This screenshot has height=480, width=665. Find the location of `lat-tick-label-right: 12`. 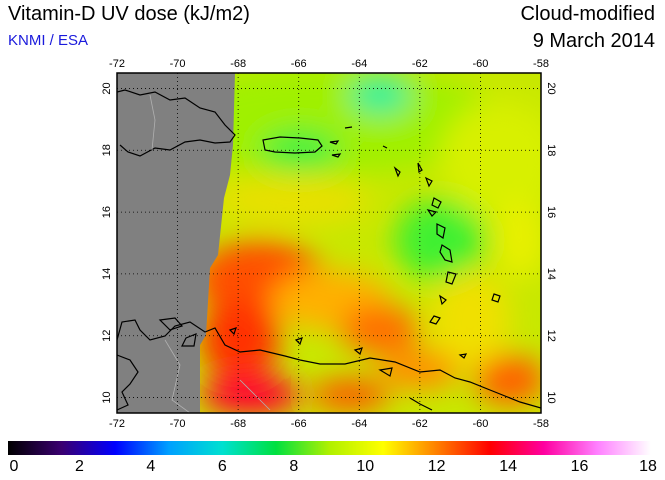

lat-tick-label-right: 12 is located at coordinates (551, 336).